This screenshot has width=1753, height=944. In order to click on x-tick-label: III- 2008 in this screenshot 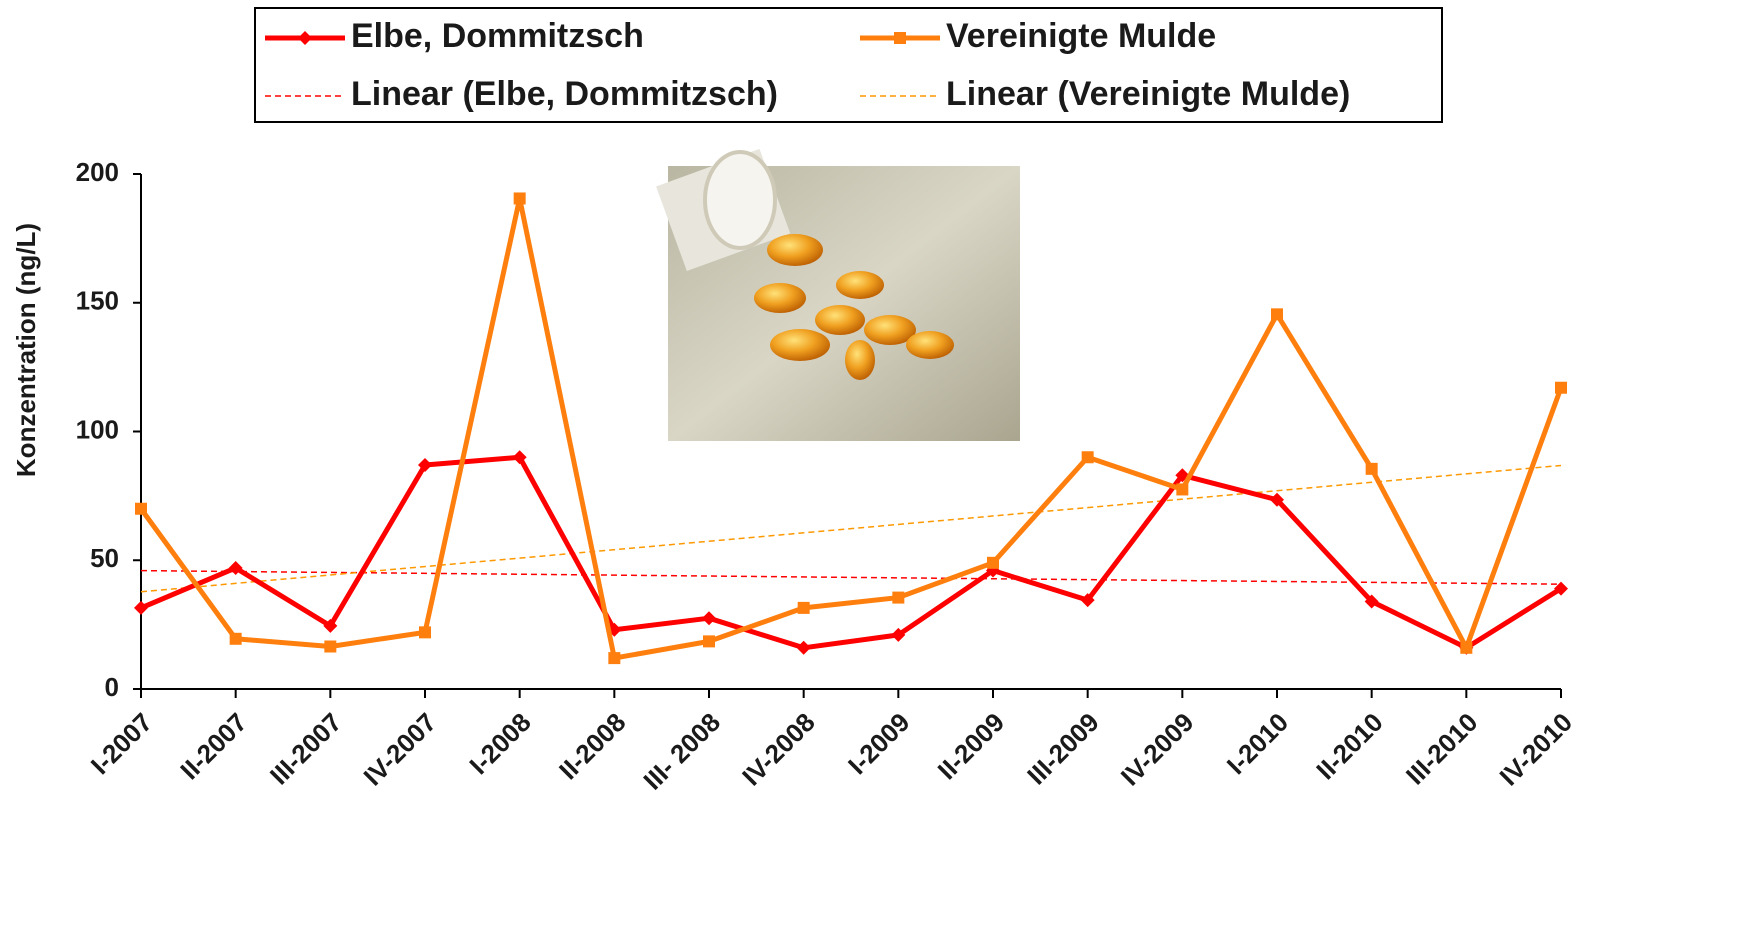, I will do `click(681, 751)`.